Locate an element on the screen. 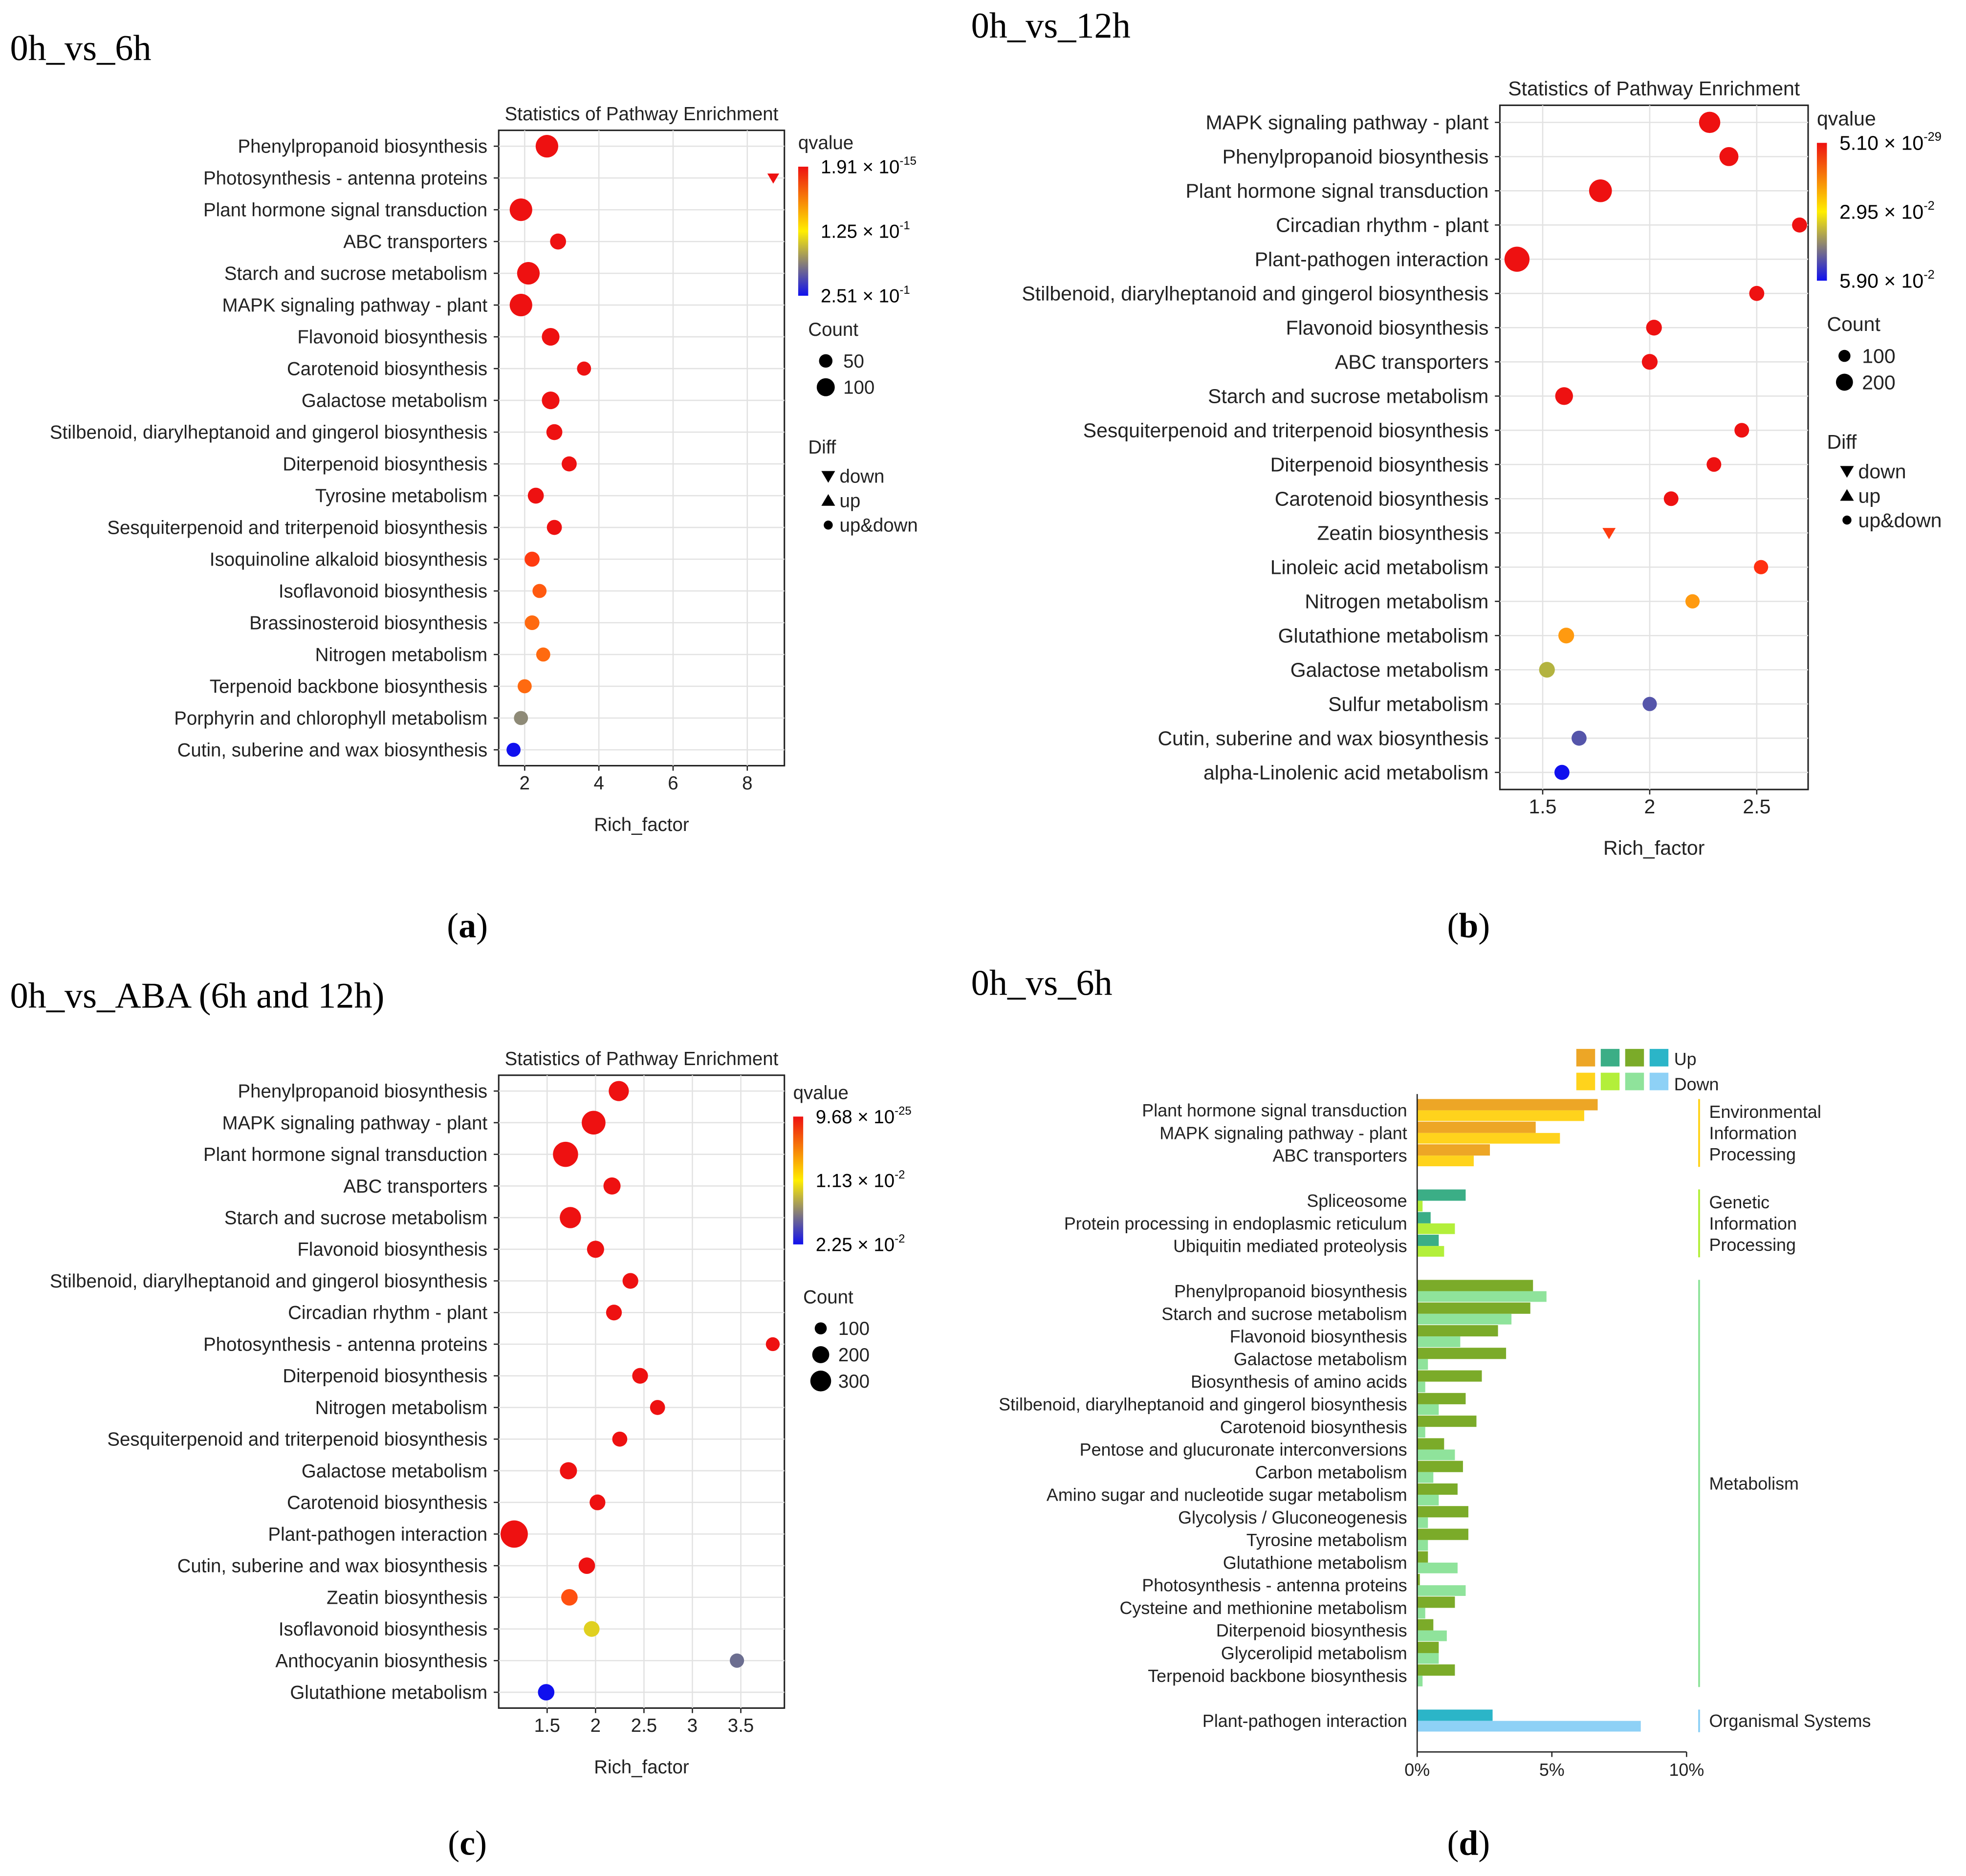 The image size is (1966, 1876). x-tick-label: 3.5 is located at coordinates (741, 1725).